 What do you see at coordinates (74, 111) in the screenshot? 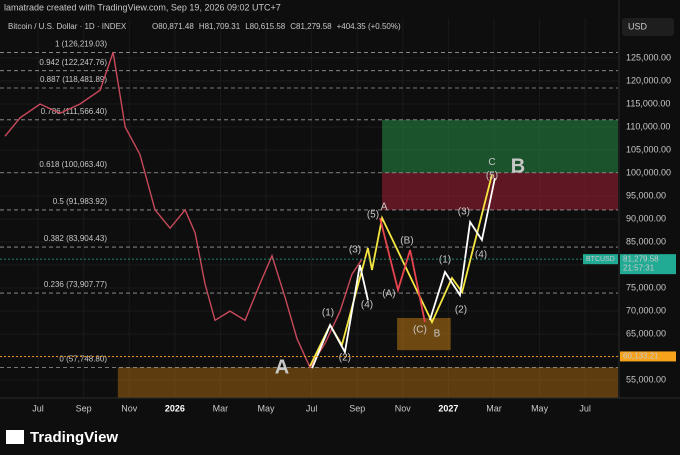
I see `fib-label: 0.786 (111,566.40)` at bounding box center [74, 111].